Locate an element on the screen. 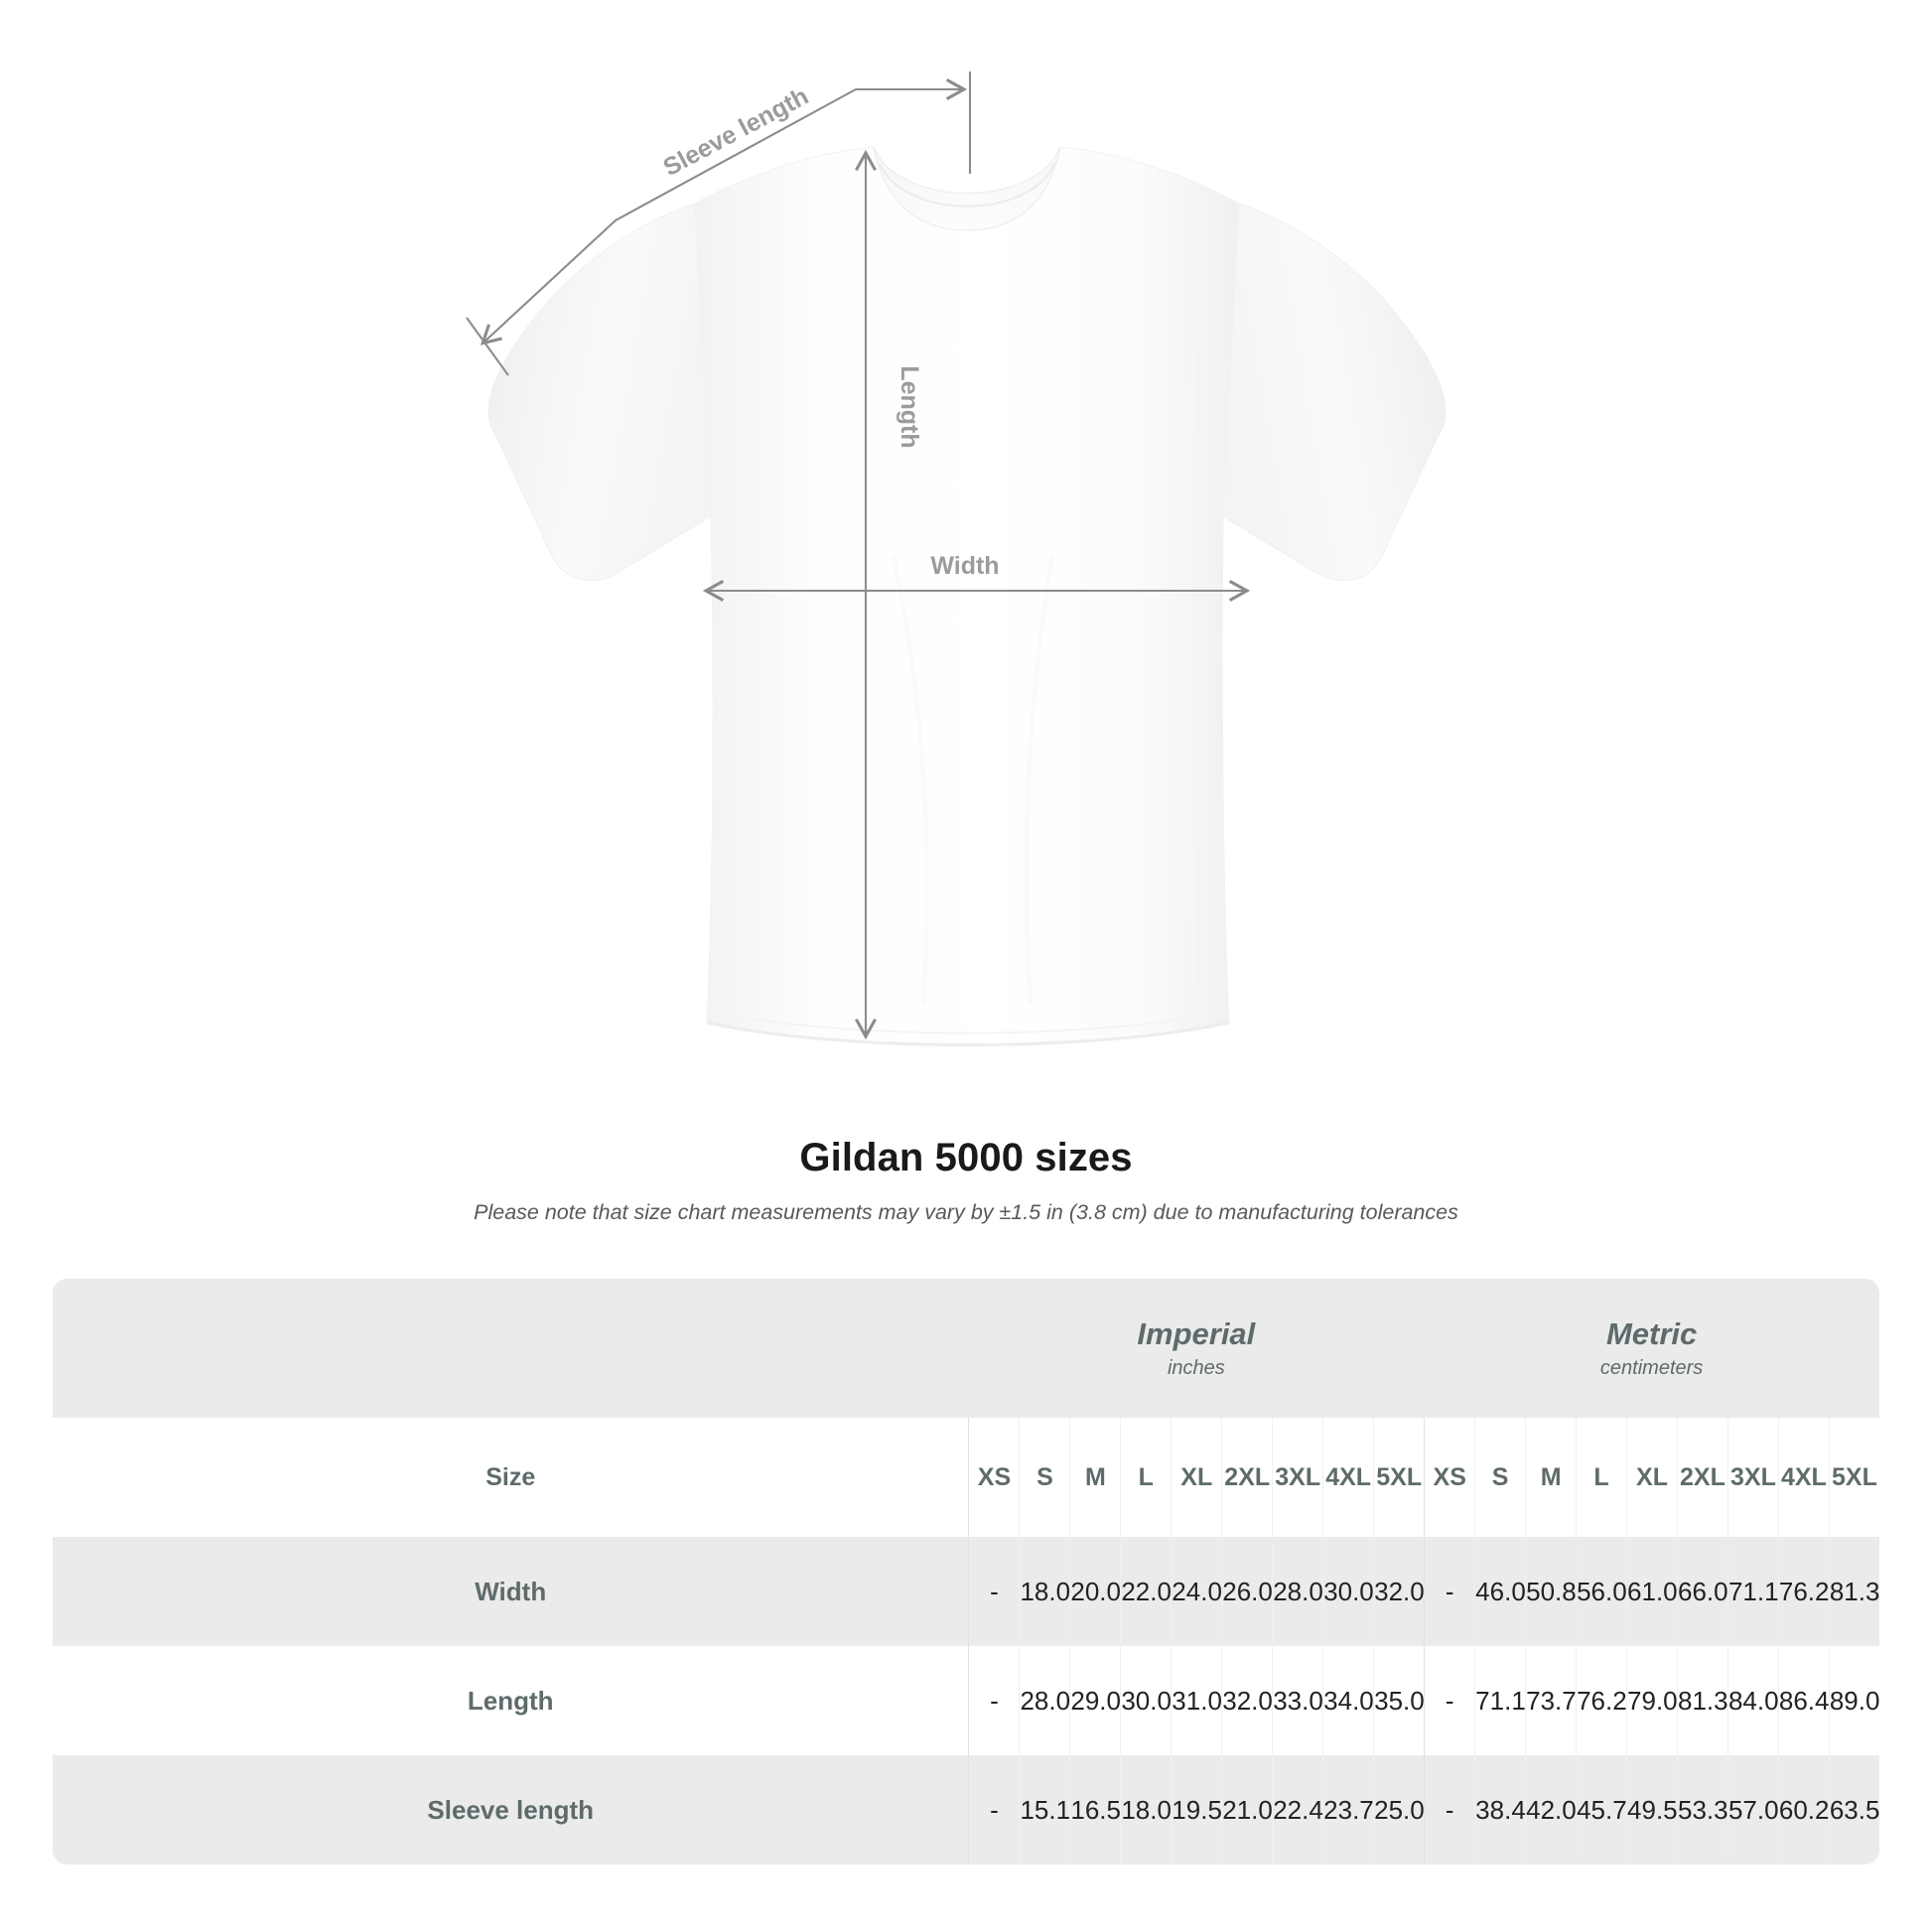  size-header-imperial-s: S is located at coordinates (1045, 1478).